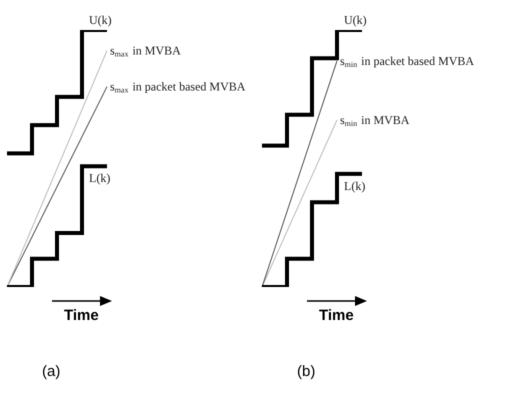 Image resolution: width=526 pixels, height=401 pixels. What do you see at coordinates (52, 371) in the screenshot?
I see `text: (a)` at bounding box center [52, 371].